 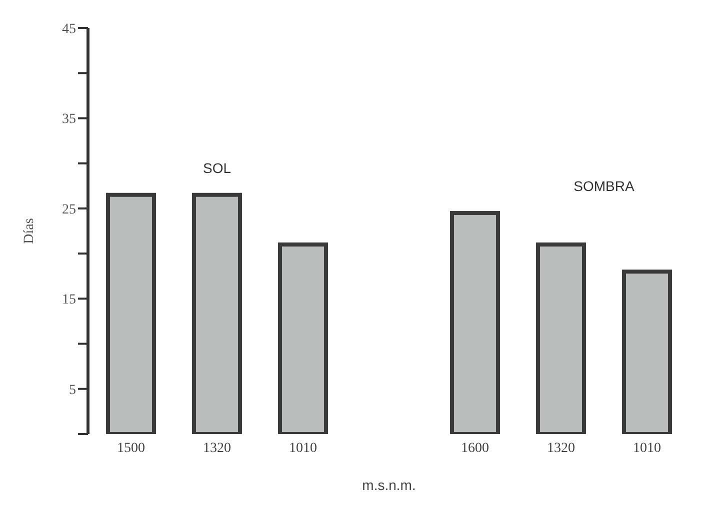 I want to click on y-tick-label: 15, so click(x=69, y=300).